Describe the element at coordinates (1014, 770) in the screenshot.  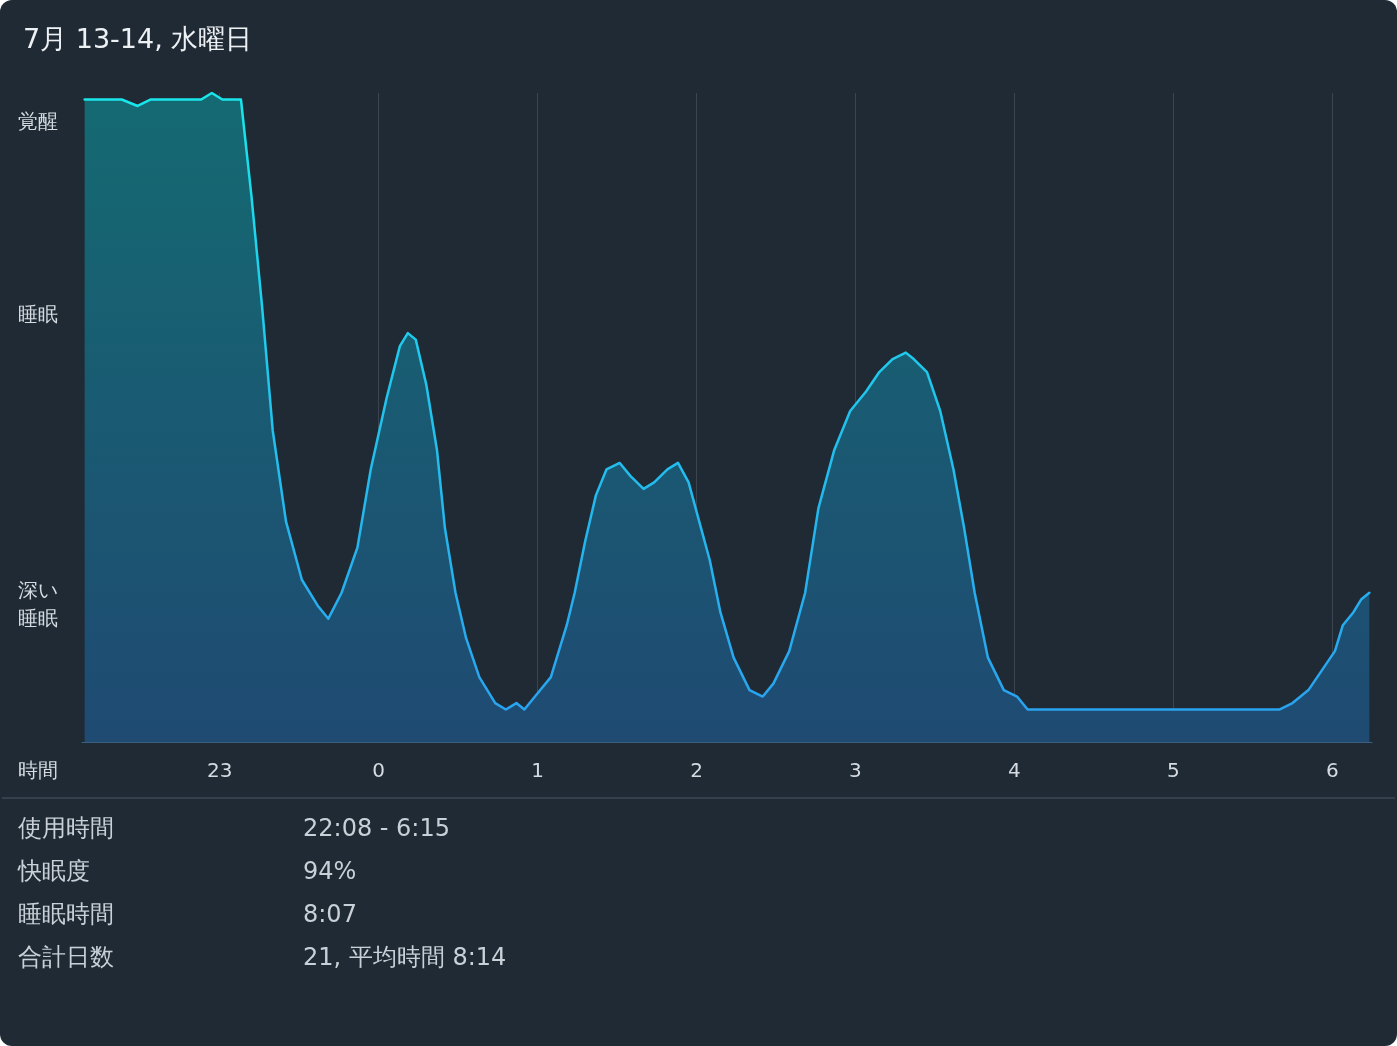
I see `x-tick-label: 4` at that location.